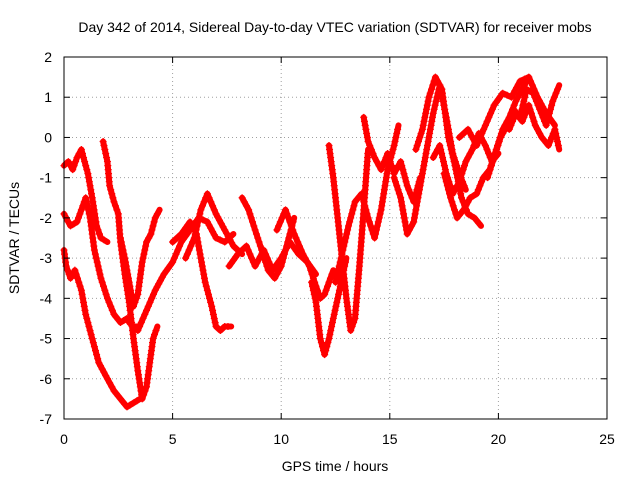 The width and height of the screenshot is (640, 480). I want to click on y-tick-label: -7, so click(46, 419).